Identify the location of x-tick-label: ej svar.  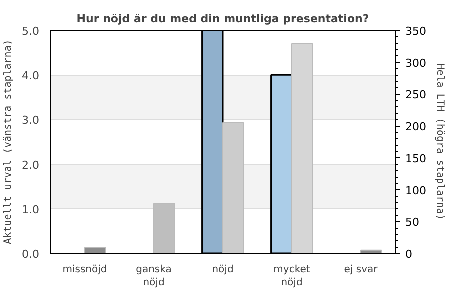
(361, 270).